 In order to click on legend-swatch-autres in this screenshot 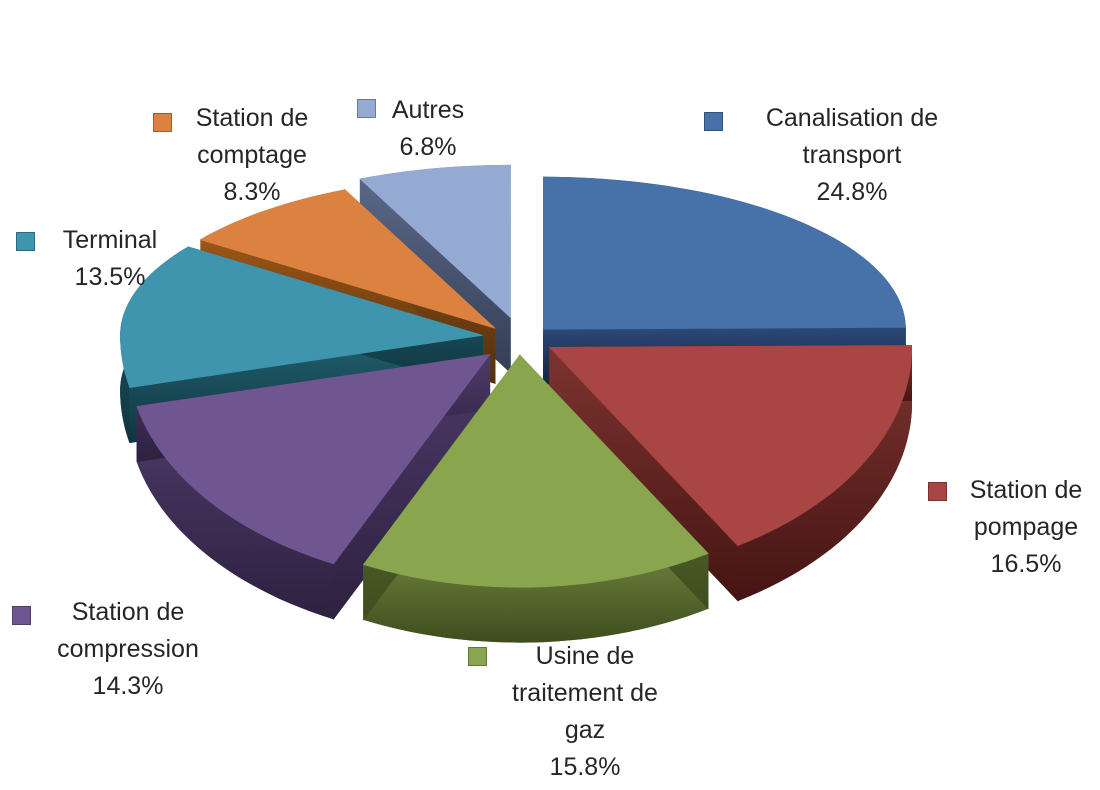, I will do `click(366, 108)`.